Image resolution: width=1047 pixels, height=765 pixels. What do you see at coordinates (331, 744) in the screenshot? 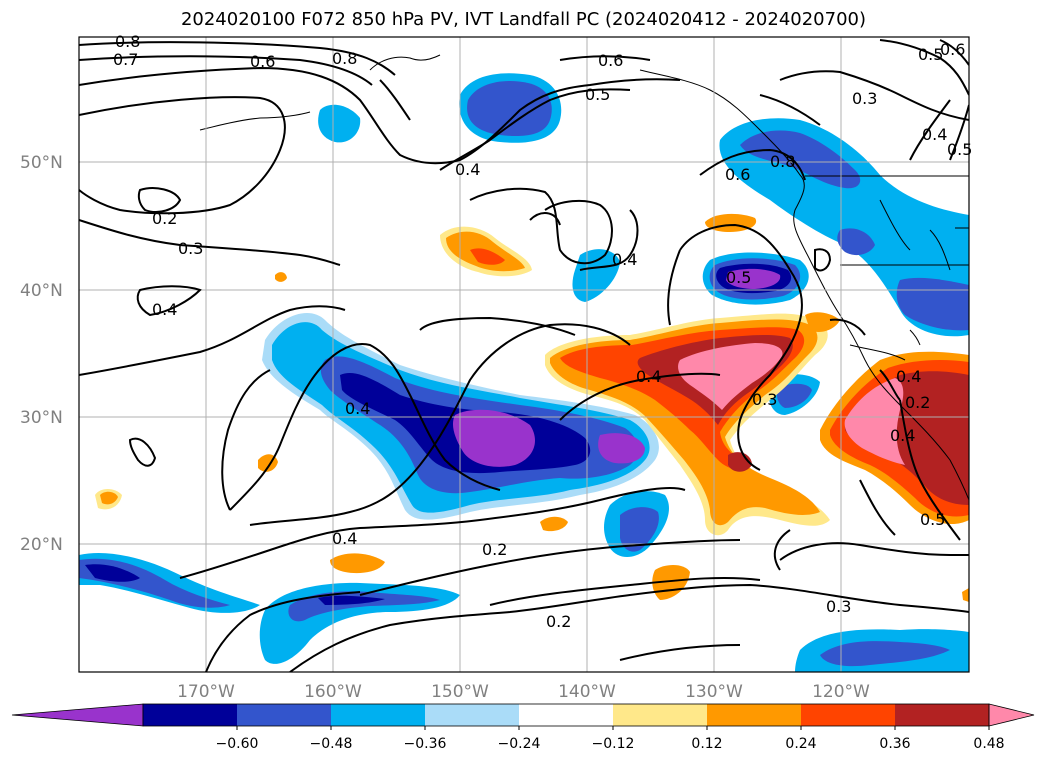
I see `colorbar-tick-label: −0.48` at bounding box center [331, 744].